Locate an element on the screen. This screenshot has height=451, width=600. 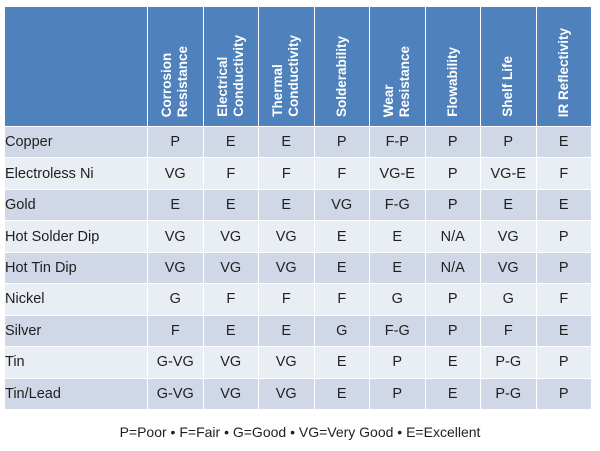
table-row: Silver F E E G F-G P F E is located at coordinates (298, 331).